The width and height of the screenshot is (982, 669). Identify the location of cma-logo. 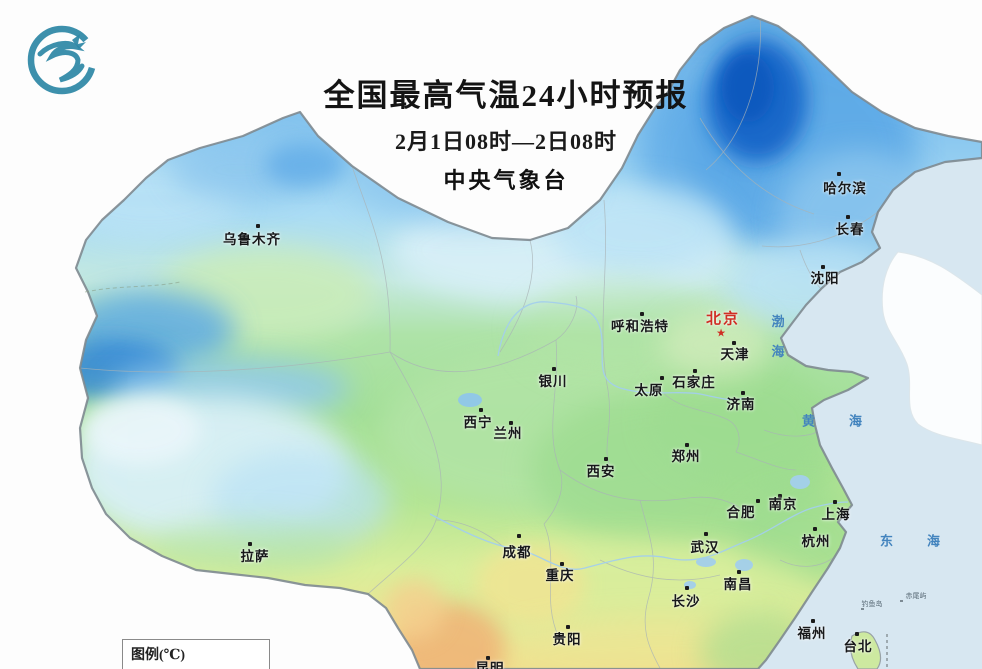
(62, 60).